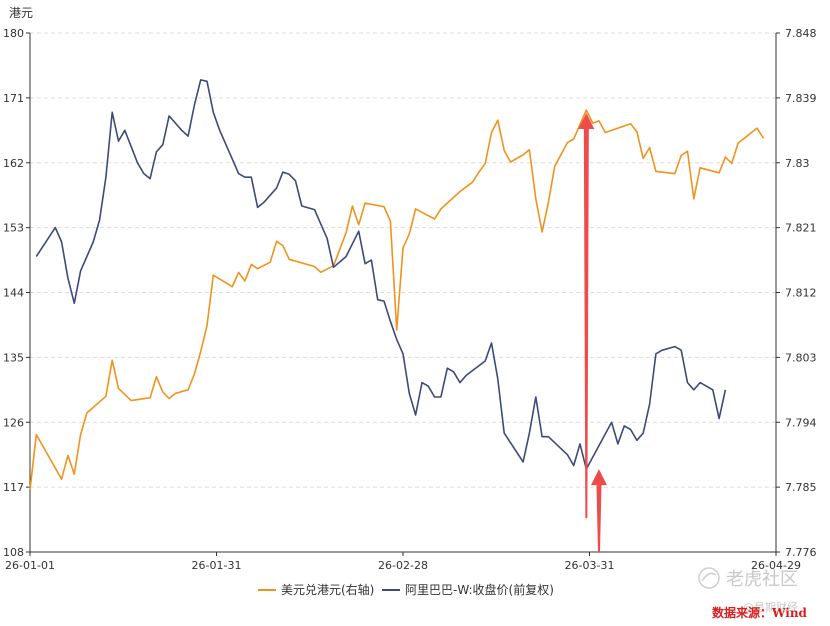 The width and height of the screenshot is (830, 626). What do you see at coordinates (590, 565) in the screenshot?
I see `x-tick-label: 26-03-31` at bounding box center [590, 565].